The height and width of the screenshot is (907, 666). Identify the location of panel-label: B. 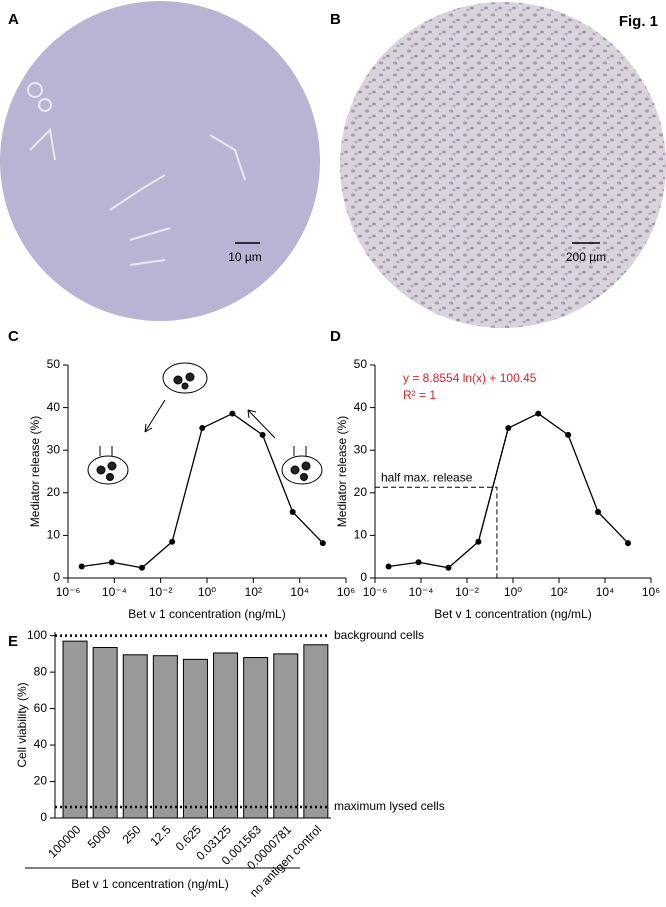
(335, 19).